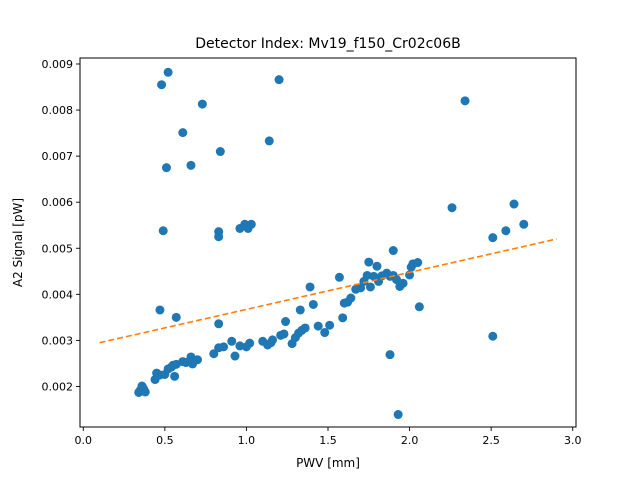  I want to click on y-tick-label: 0.002, so click(58, 386).